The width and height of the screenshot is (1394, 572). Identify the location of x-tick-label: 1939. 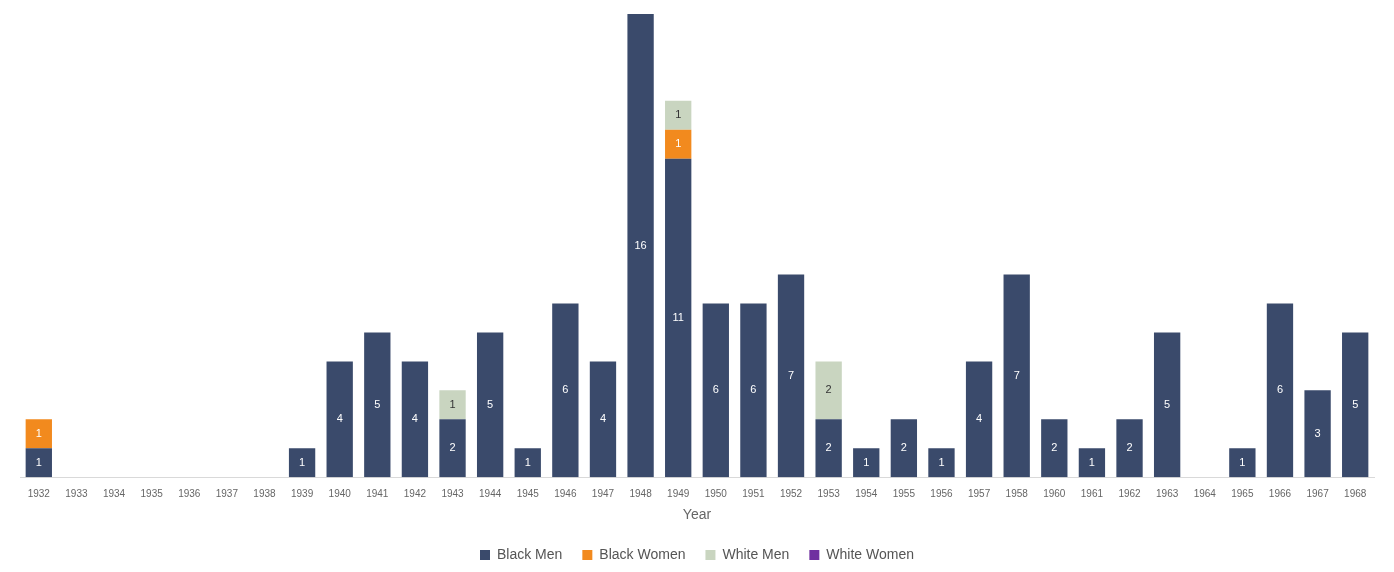
(302, 493).